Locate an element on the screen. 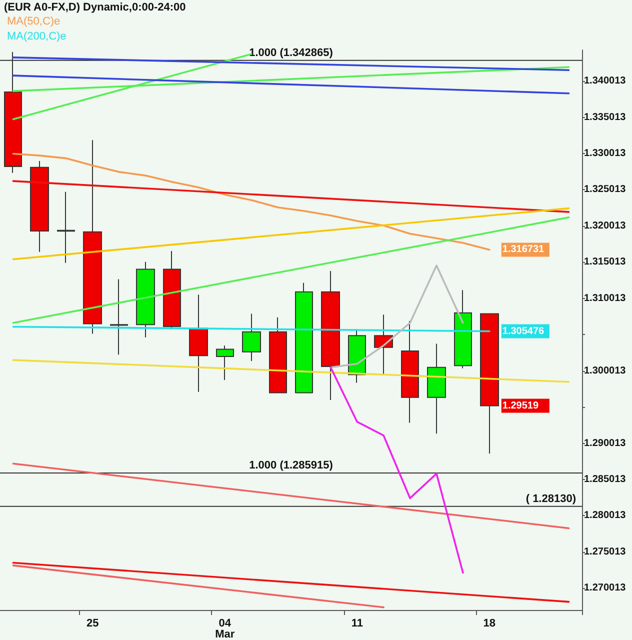  x-tick-label: 11 is located at coordinates (357, 624).